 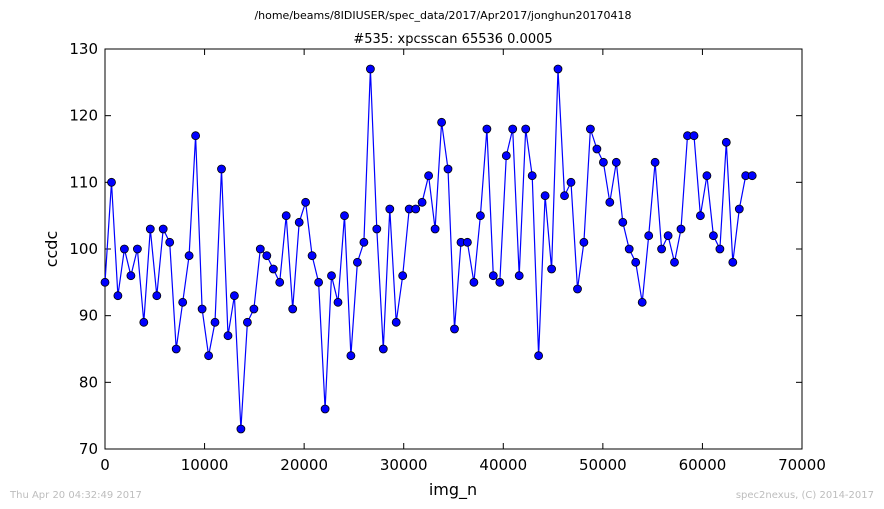 I want to click on x-tick-label: 60000, so click(x=703, y=465).